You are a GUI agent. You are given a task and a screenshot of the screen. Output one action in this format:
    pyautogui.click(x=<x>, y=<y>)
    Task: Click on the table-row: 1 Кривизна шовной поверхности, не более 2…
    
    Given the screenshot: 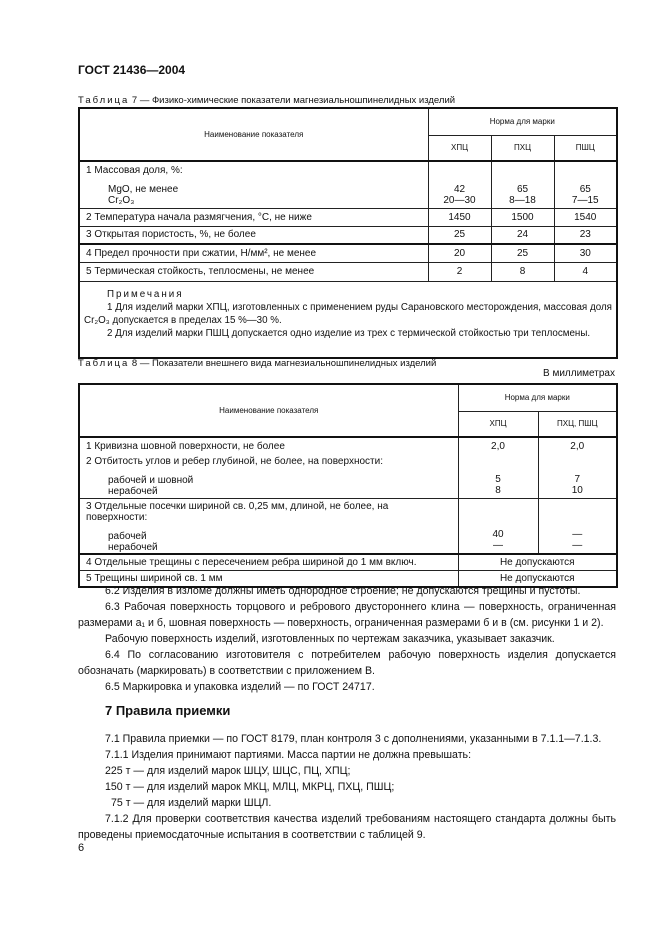 What is the action you would take?
    pyautogui.click(x=348, y=445)
    